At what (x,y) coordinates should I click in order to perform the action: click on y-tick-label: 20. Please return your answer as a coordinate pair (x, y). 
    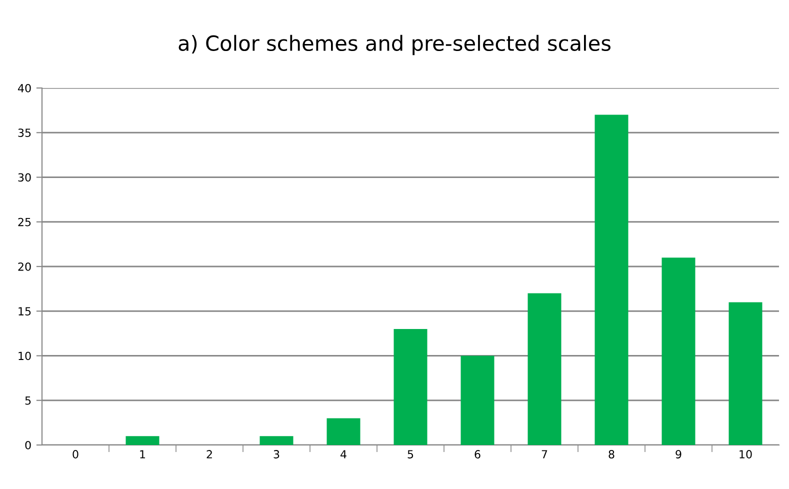
    Looking at the image, I should click on (24, 266).